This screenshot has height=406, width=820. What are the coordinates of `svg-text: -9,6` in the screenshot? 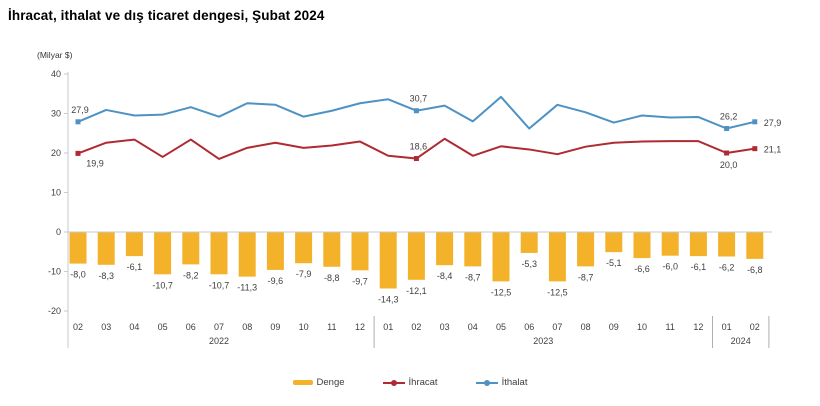 It's located at (276, 281).